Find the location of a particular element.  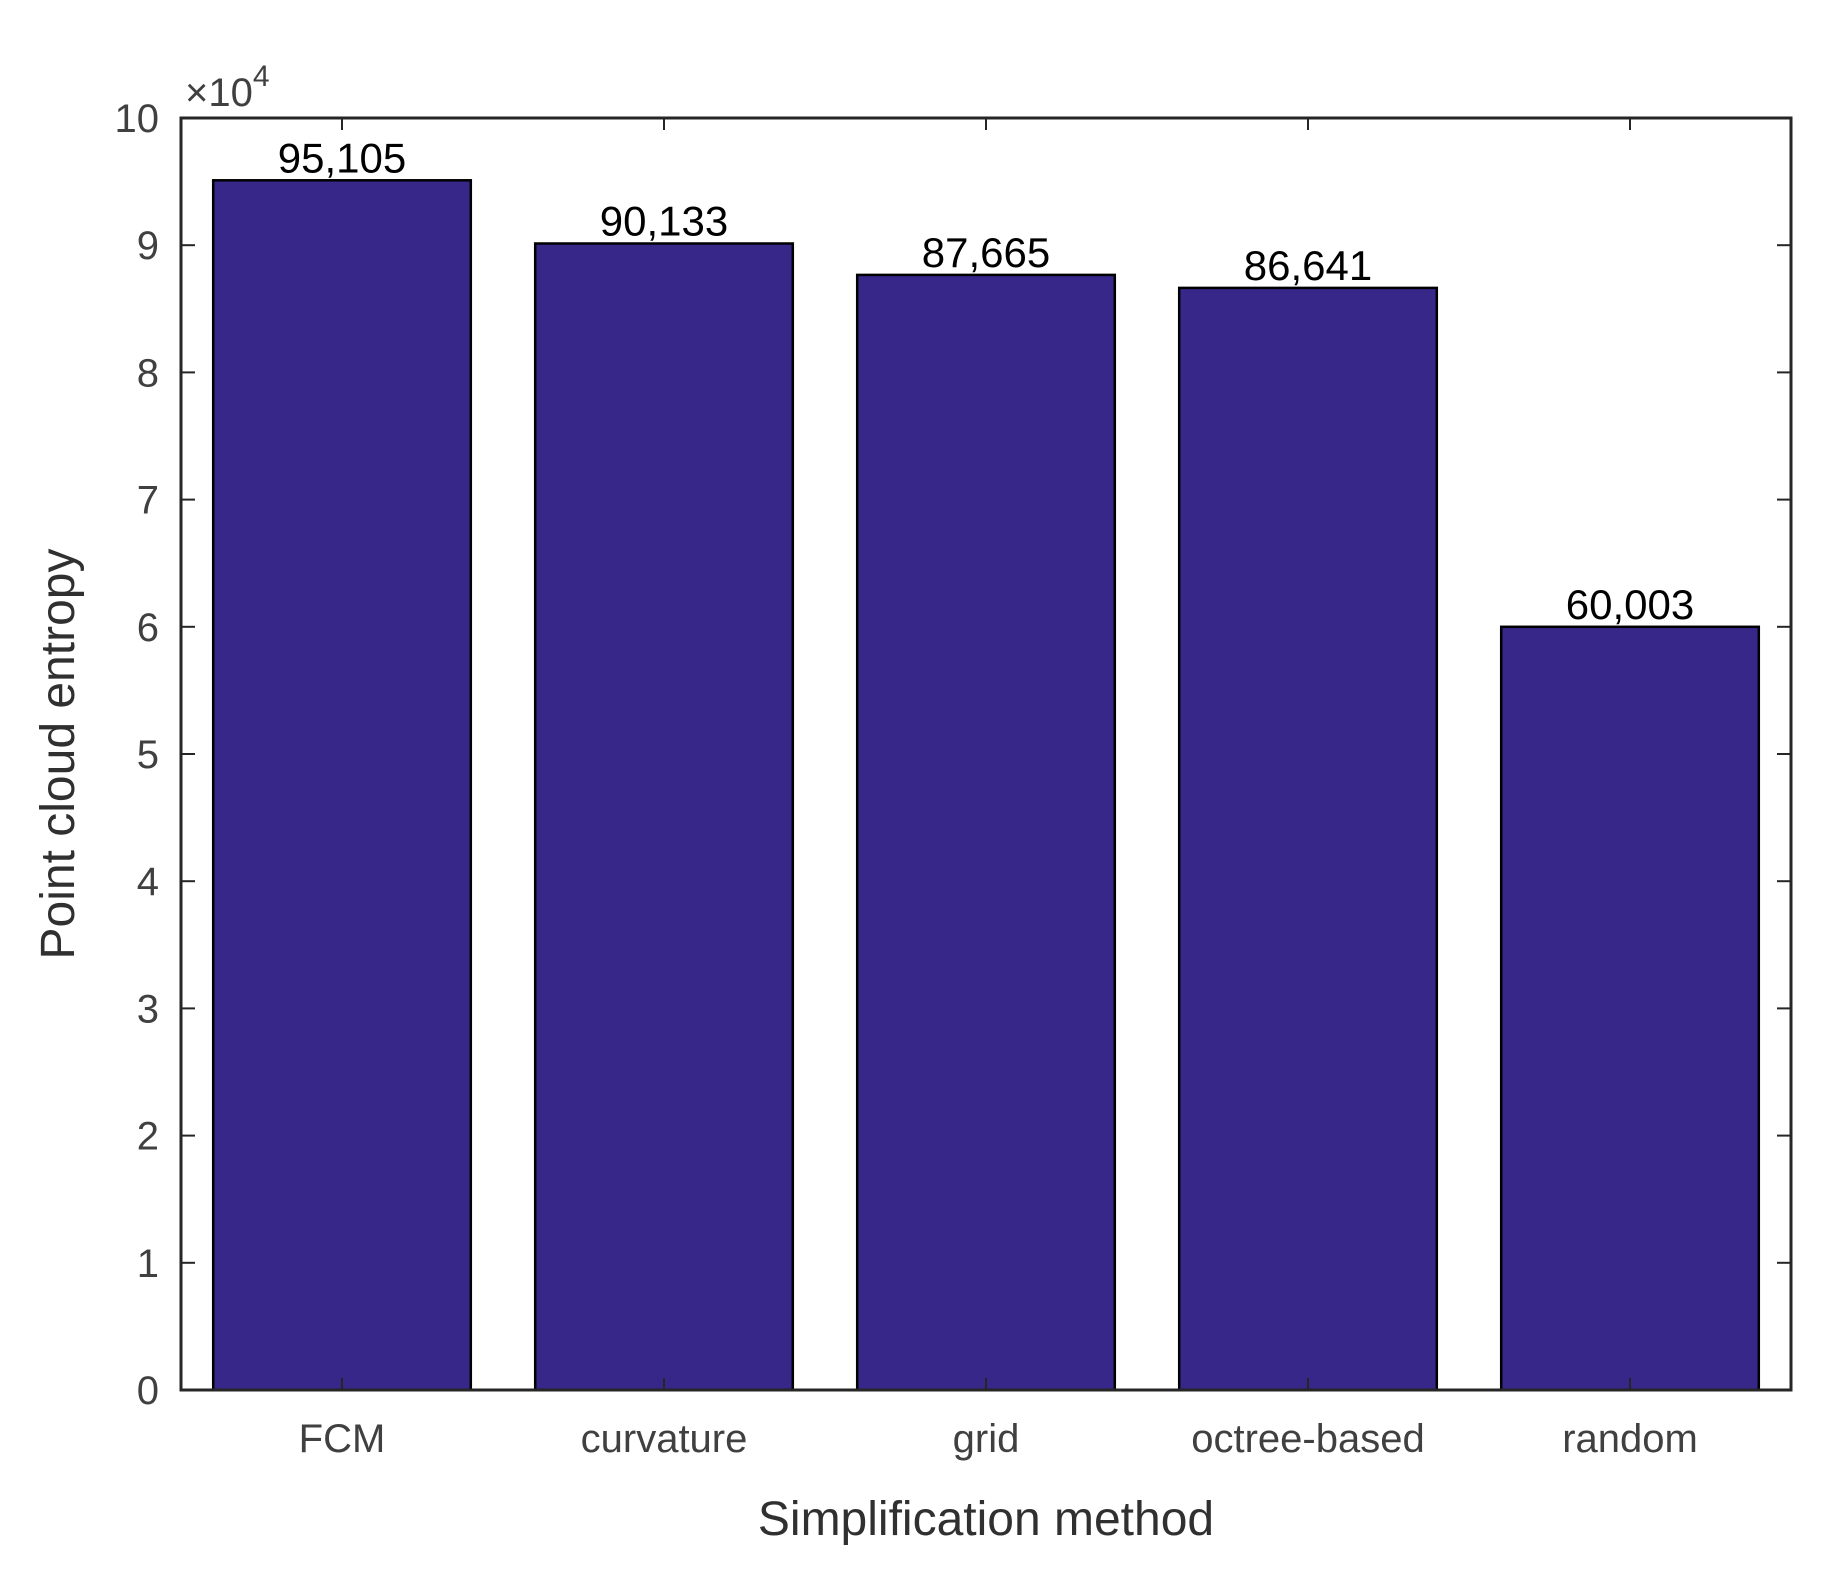

y-tick-label: 9 is located at coordinates (148, 246).